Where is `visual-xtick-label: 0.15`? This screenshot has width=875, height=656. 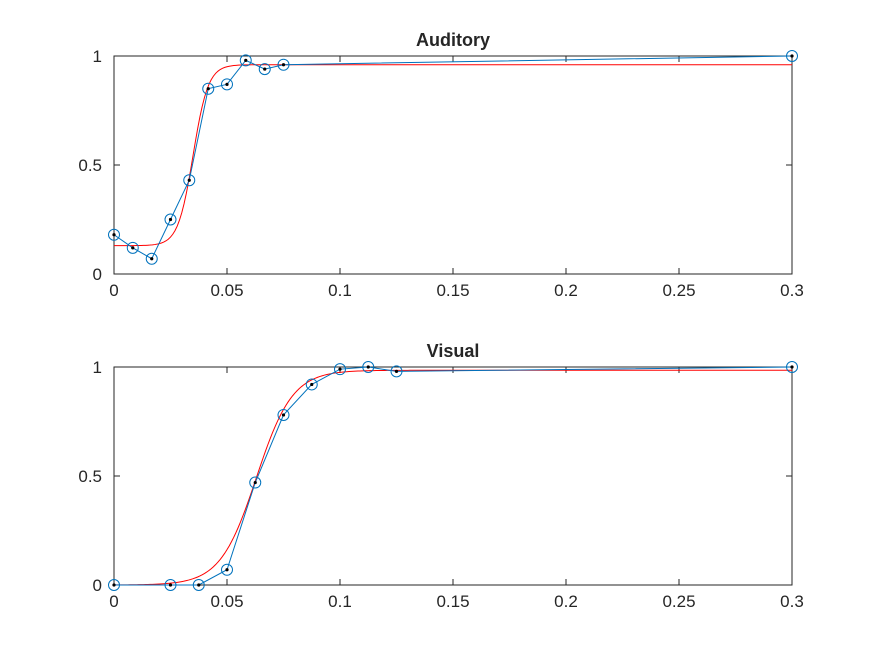 visual-xtick-label: 0.15 is located at coordinates (452, 601).